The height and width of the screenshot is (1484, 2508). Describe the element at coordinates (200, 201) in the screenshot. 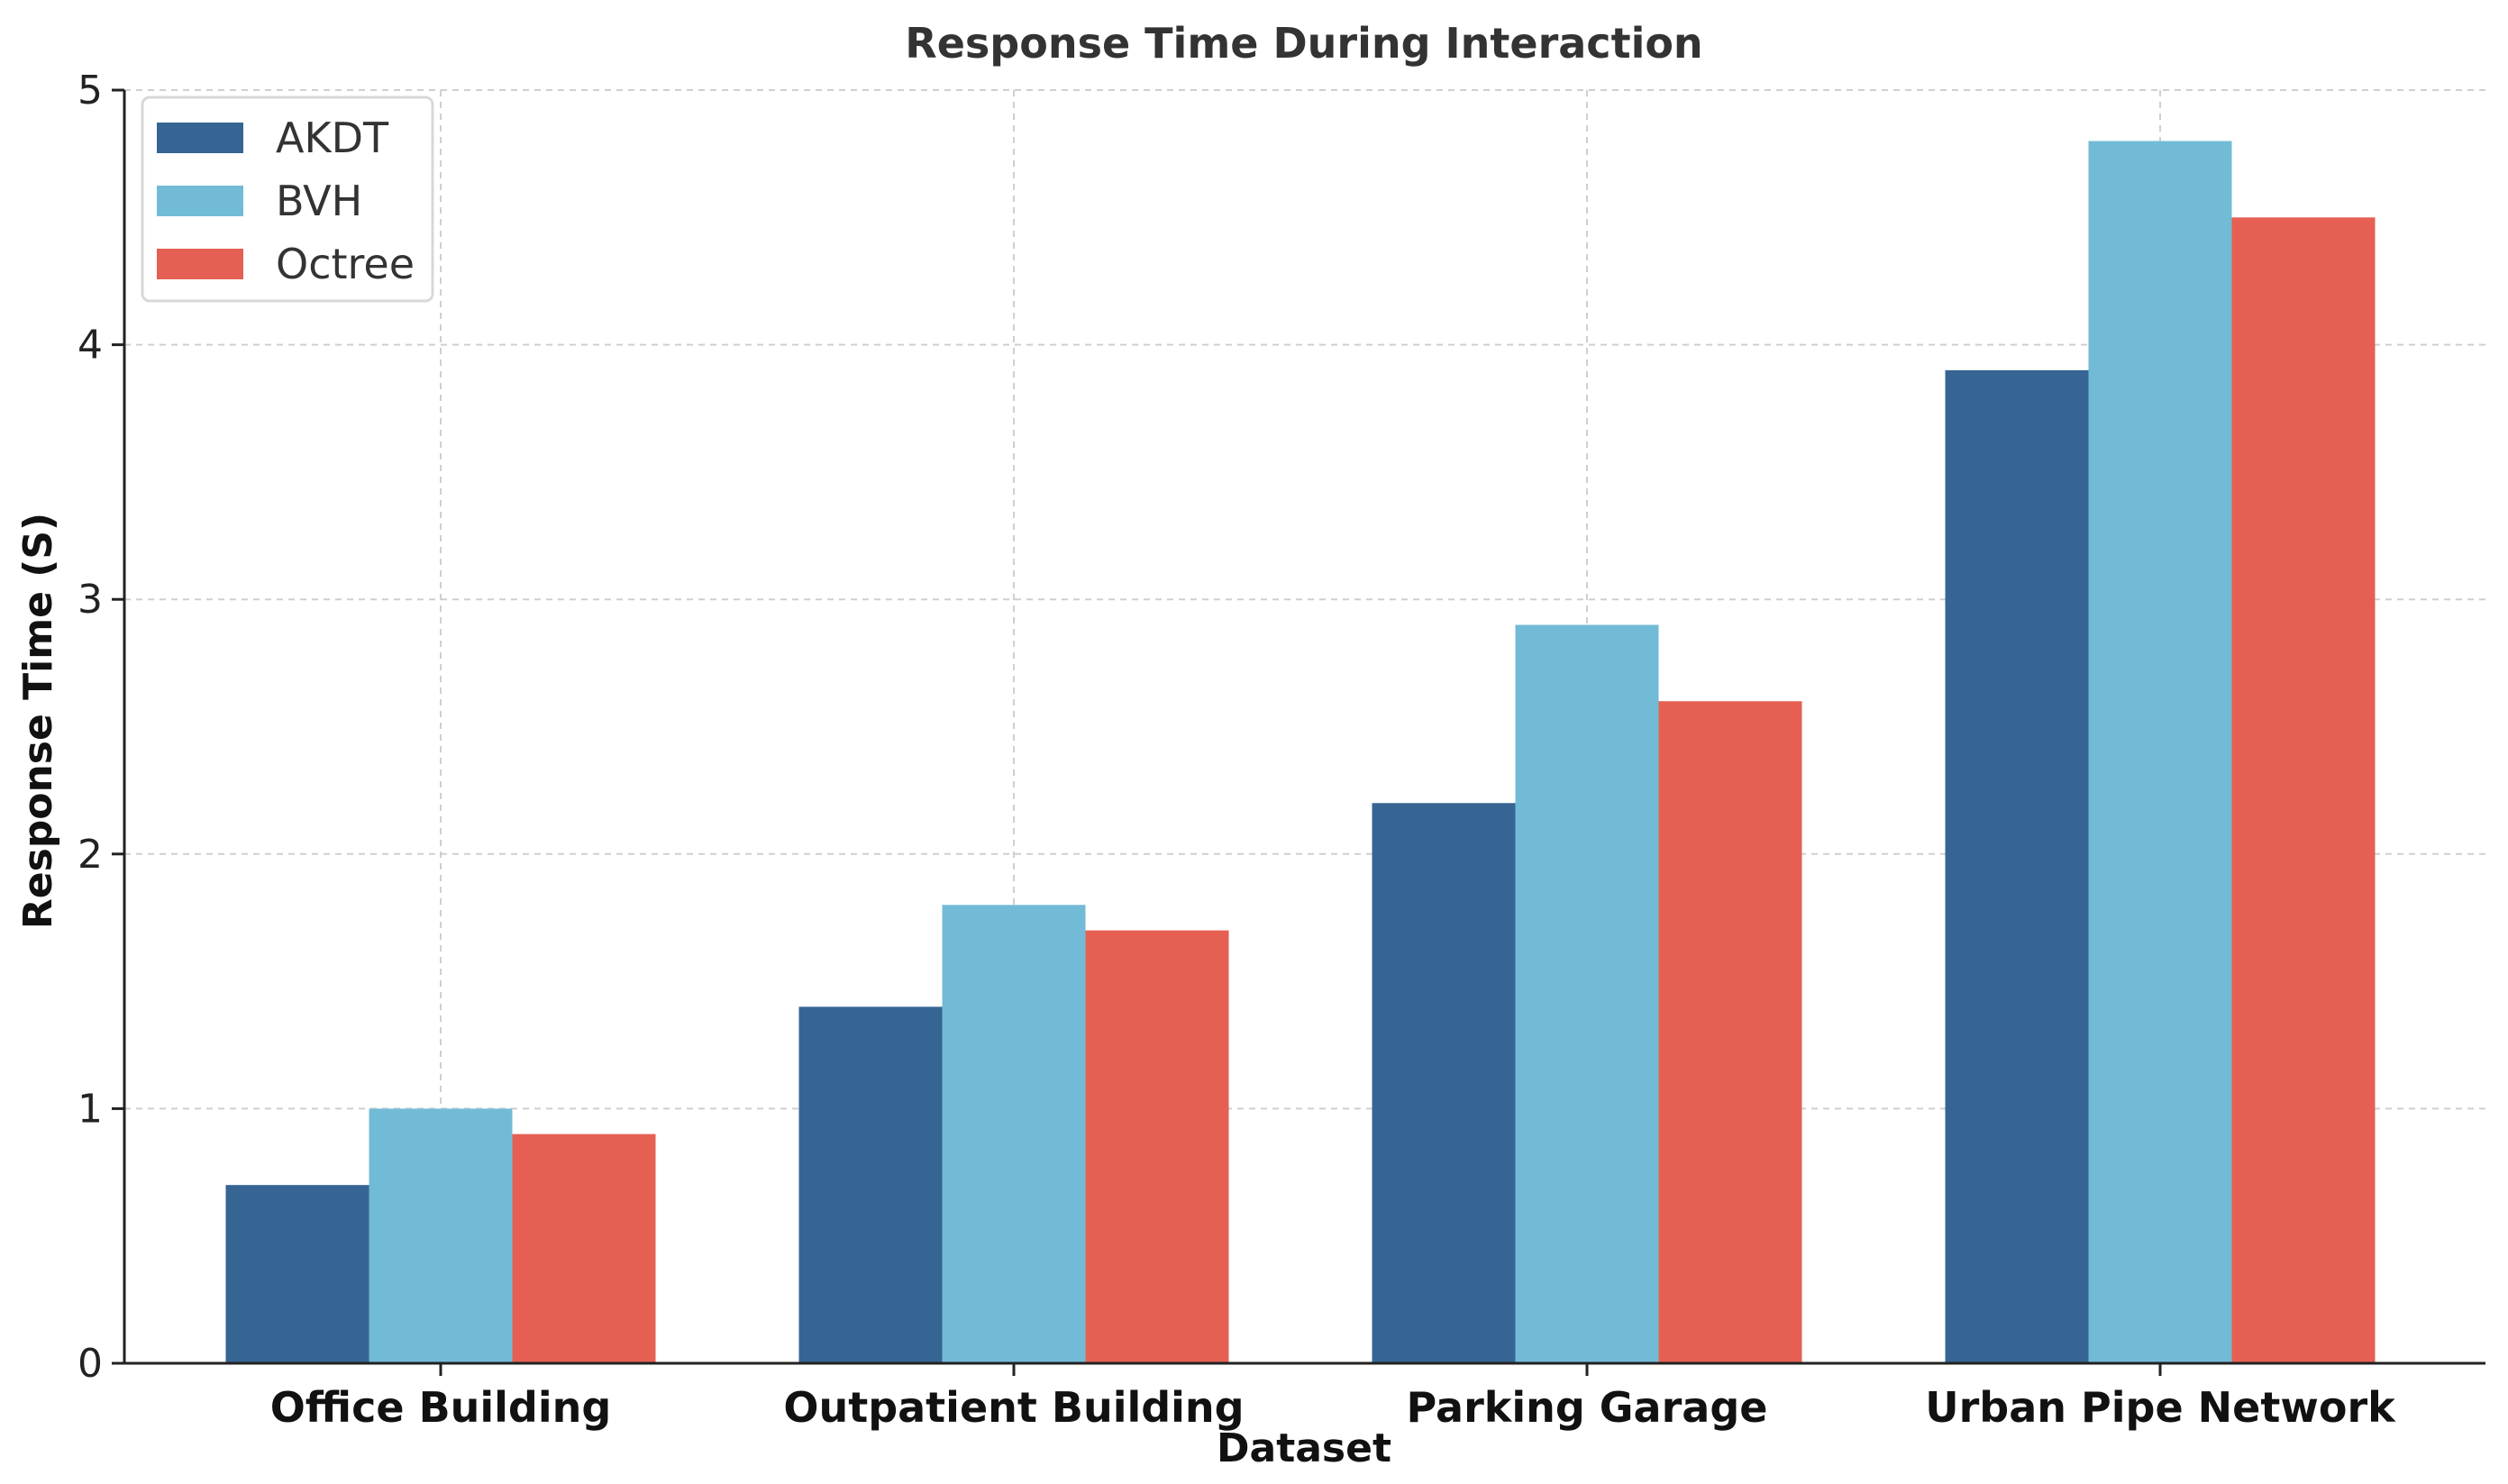

I see `legend-swatch-bvh` at that location.